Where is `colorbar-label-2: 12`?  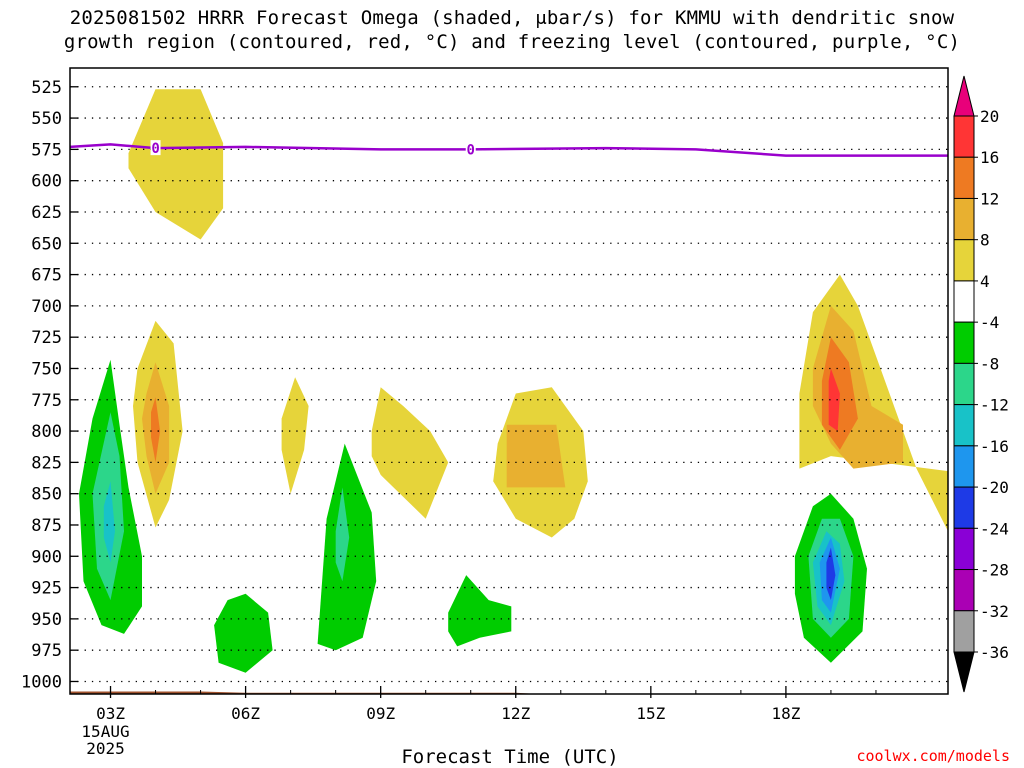 colorbar-label-2: 12 is located at coordinates (989, 198).